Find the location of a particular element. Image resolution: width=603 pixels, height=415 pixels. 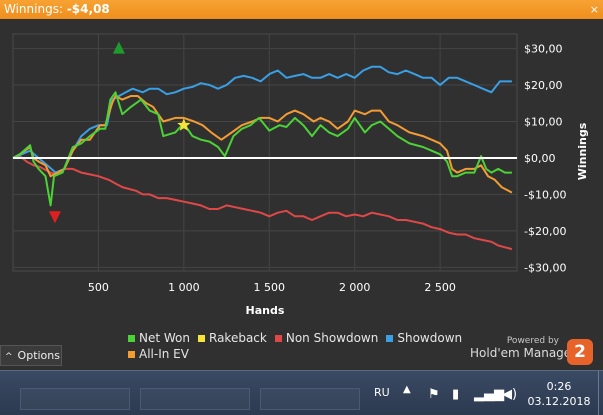

clock-date: 03.12.2018 is located at coordinates (559, 401).